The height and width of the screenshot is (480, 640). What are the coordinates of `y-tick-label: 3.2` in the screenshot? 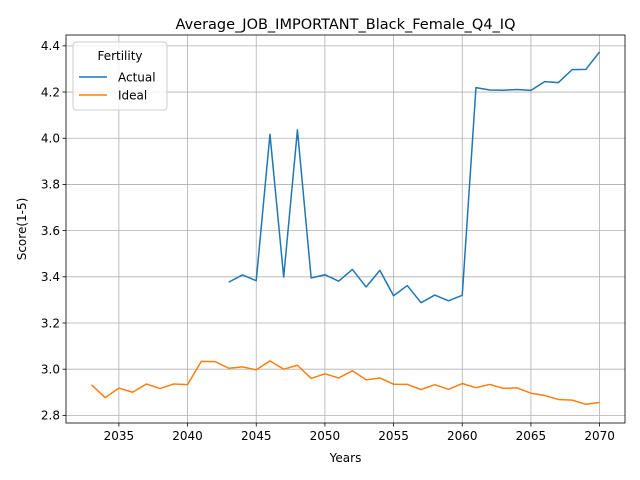 It's located at (50, 323).